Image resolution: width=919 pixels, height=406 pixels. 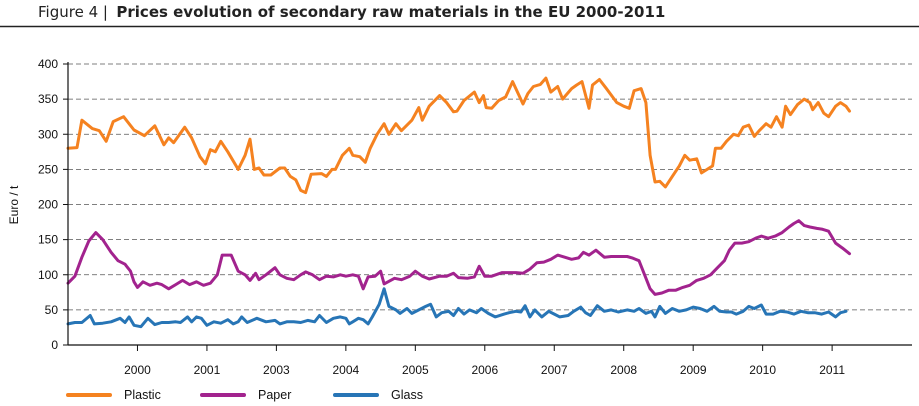 I want to click on y-tick-label: 400, so click(x=48, y=64).